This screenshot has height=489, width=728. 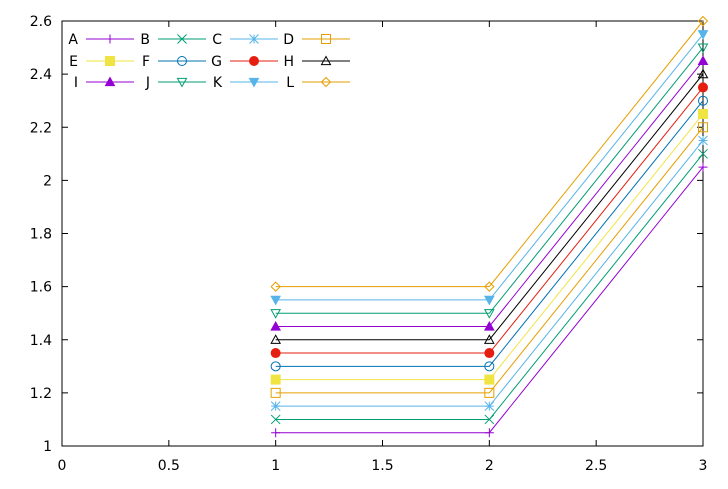 I want to click on legend-label: C, so click(x=217, y=40).